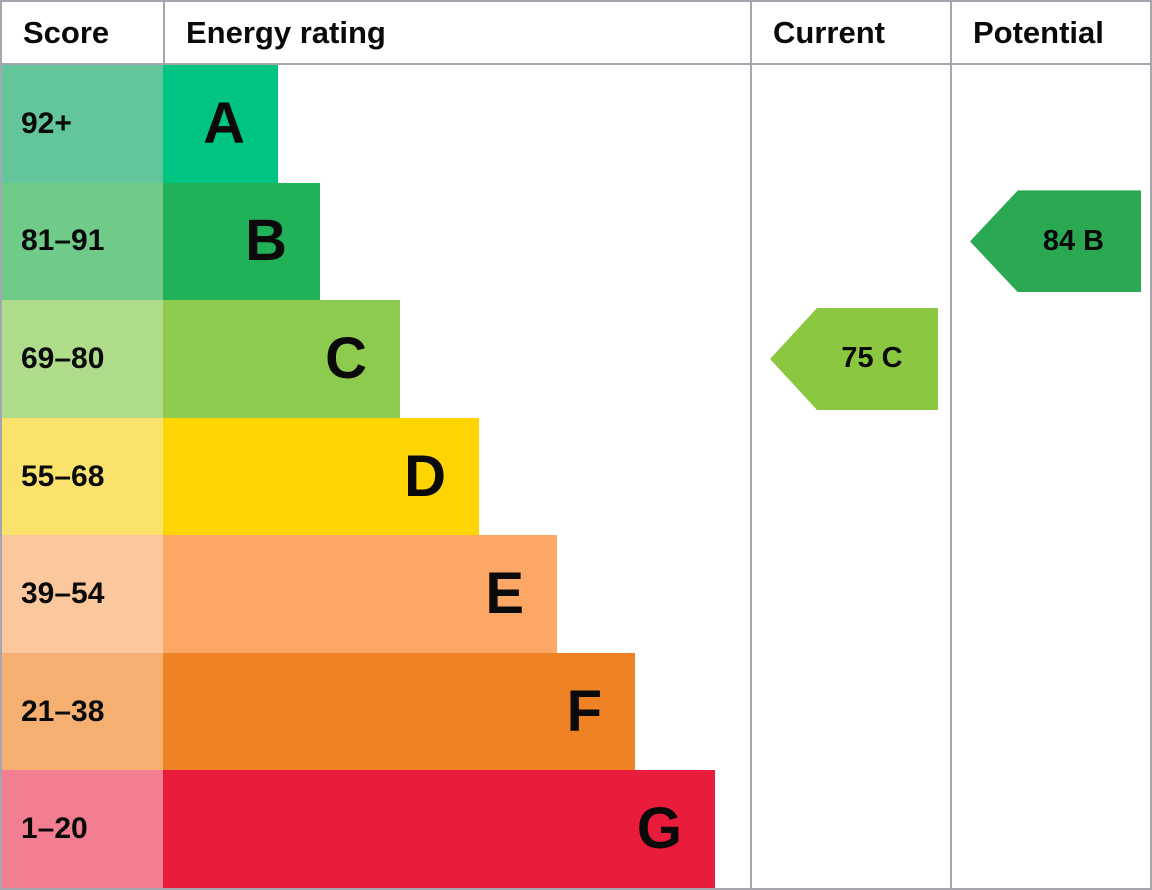  Describe the element at coordinates (82, 241) in the screenshot. I see `score-range-b: 81–91` at that location.